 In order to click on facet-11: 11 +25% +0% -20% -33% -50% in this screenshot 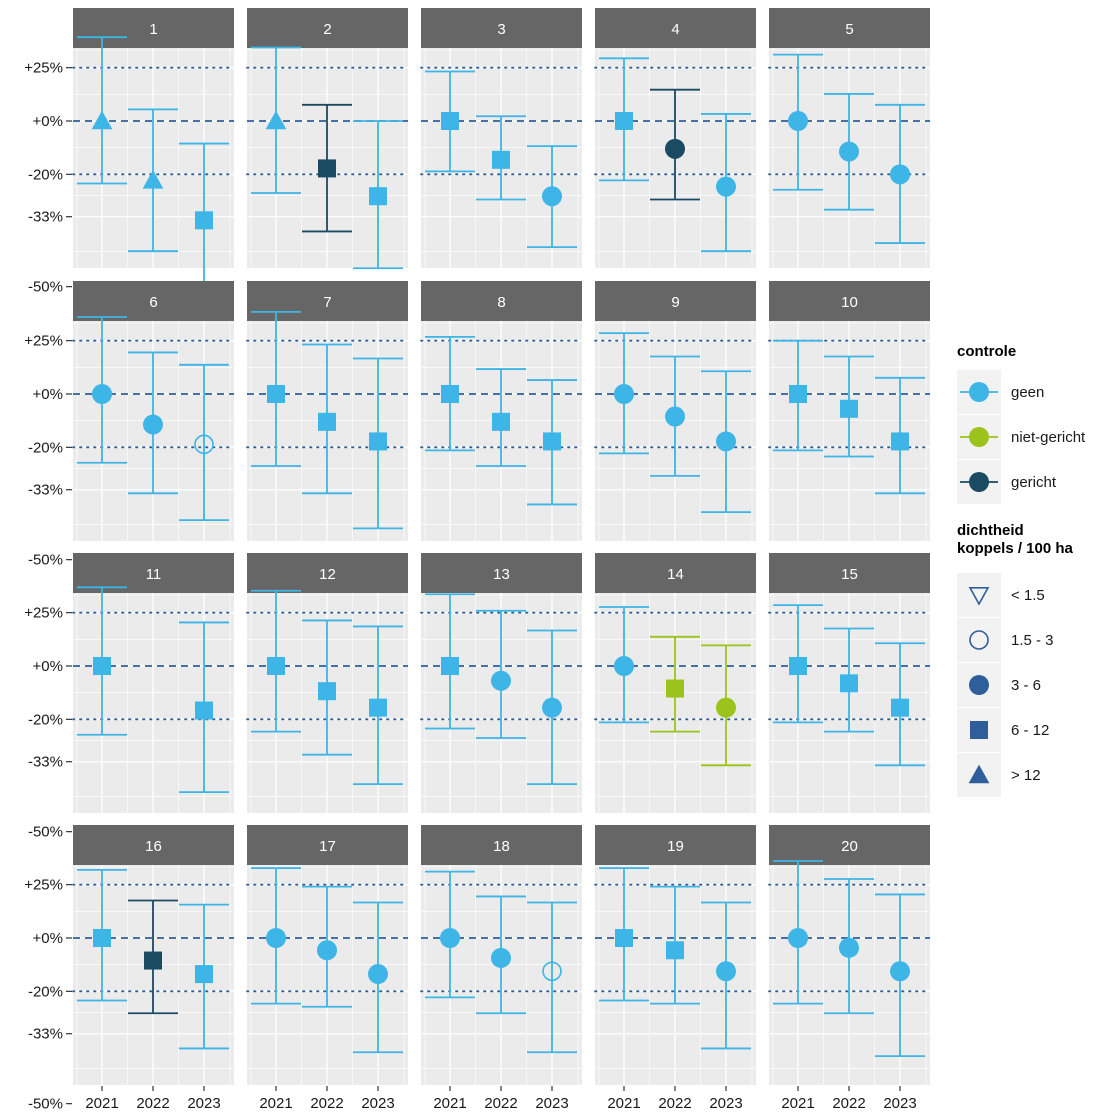, I will do `click(129, 697)`.